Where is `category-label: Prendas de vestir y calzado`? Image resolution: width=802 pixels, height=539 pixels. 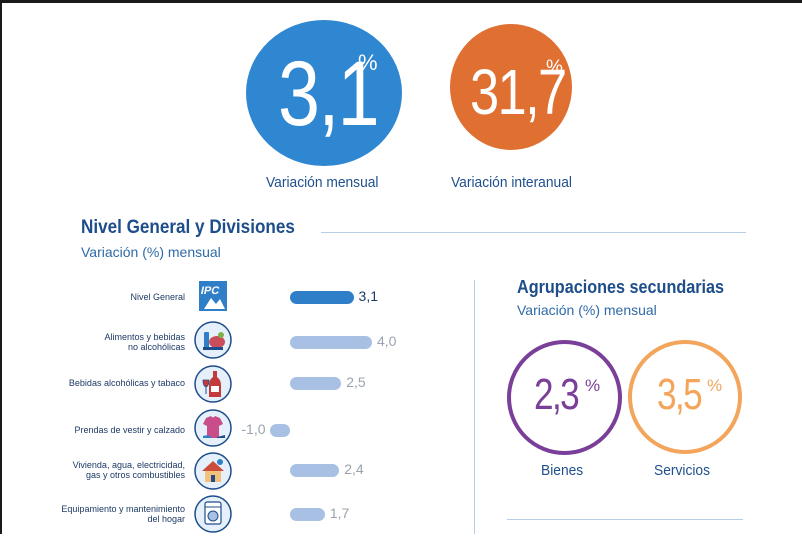
category-label: Prendas de vestir y calzado is located at coordinates (129, 430).